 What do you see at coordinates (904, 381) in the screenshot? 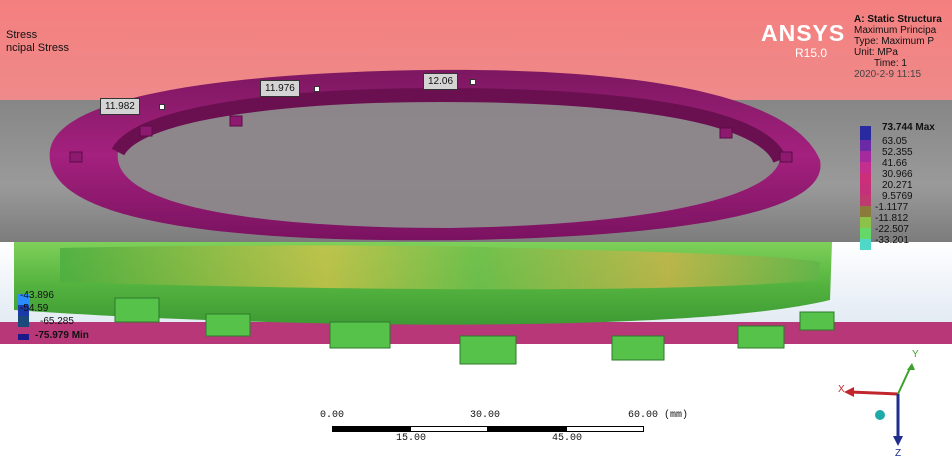
I see `y-axis-line` at bounding box center [904, 381].